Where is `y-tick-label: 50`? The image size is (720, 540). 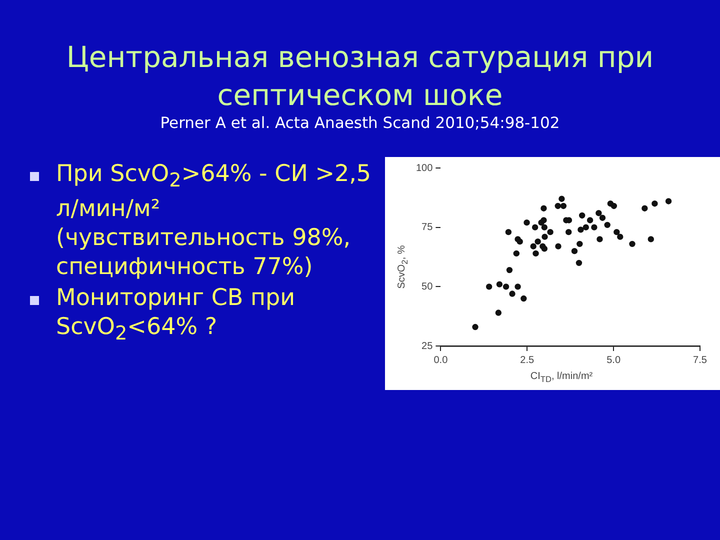
y-tick-label: 50 is located at coordinates (428, 286).